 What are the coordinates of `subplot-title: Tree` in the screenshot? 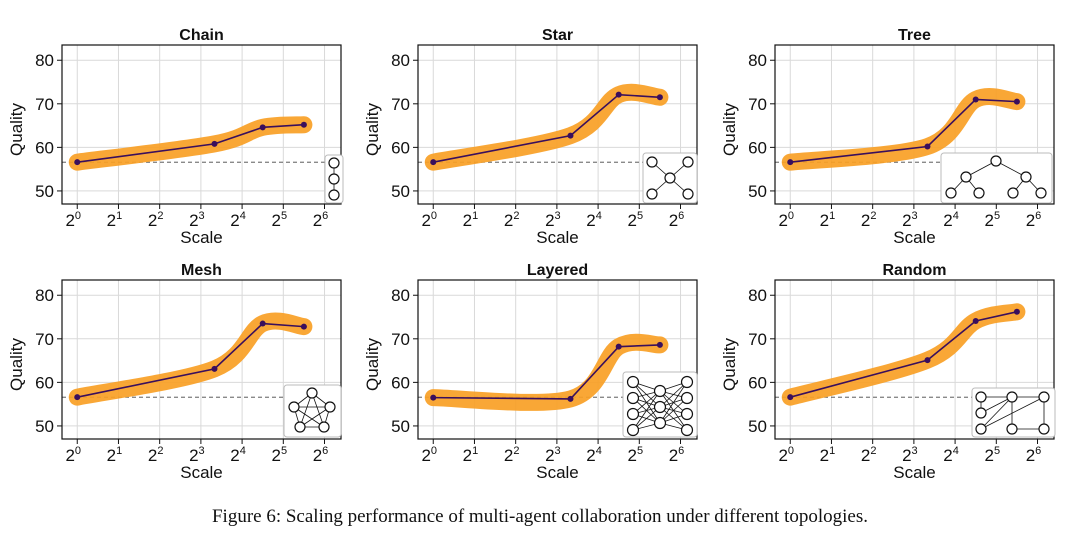 It's located at (914, 35).